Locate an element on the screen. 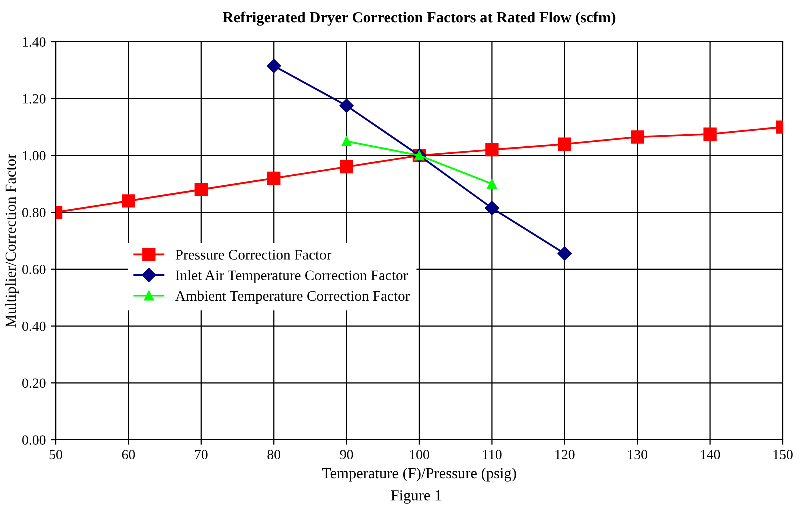  caption: Figure 1 is located at coordinates (416, 497).